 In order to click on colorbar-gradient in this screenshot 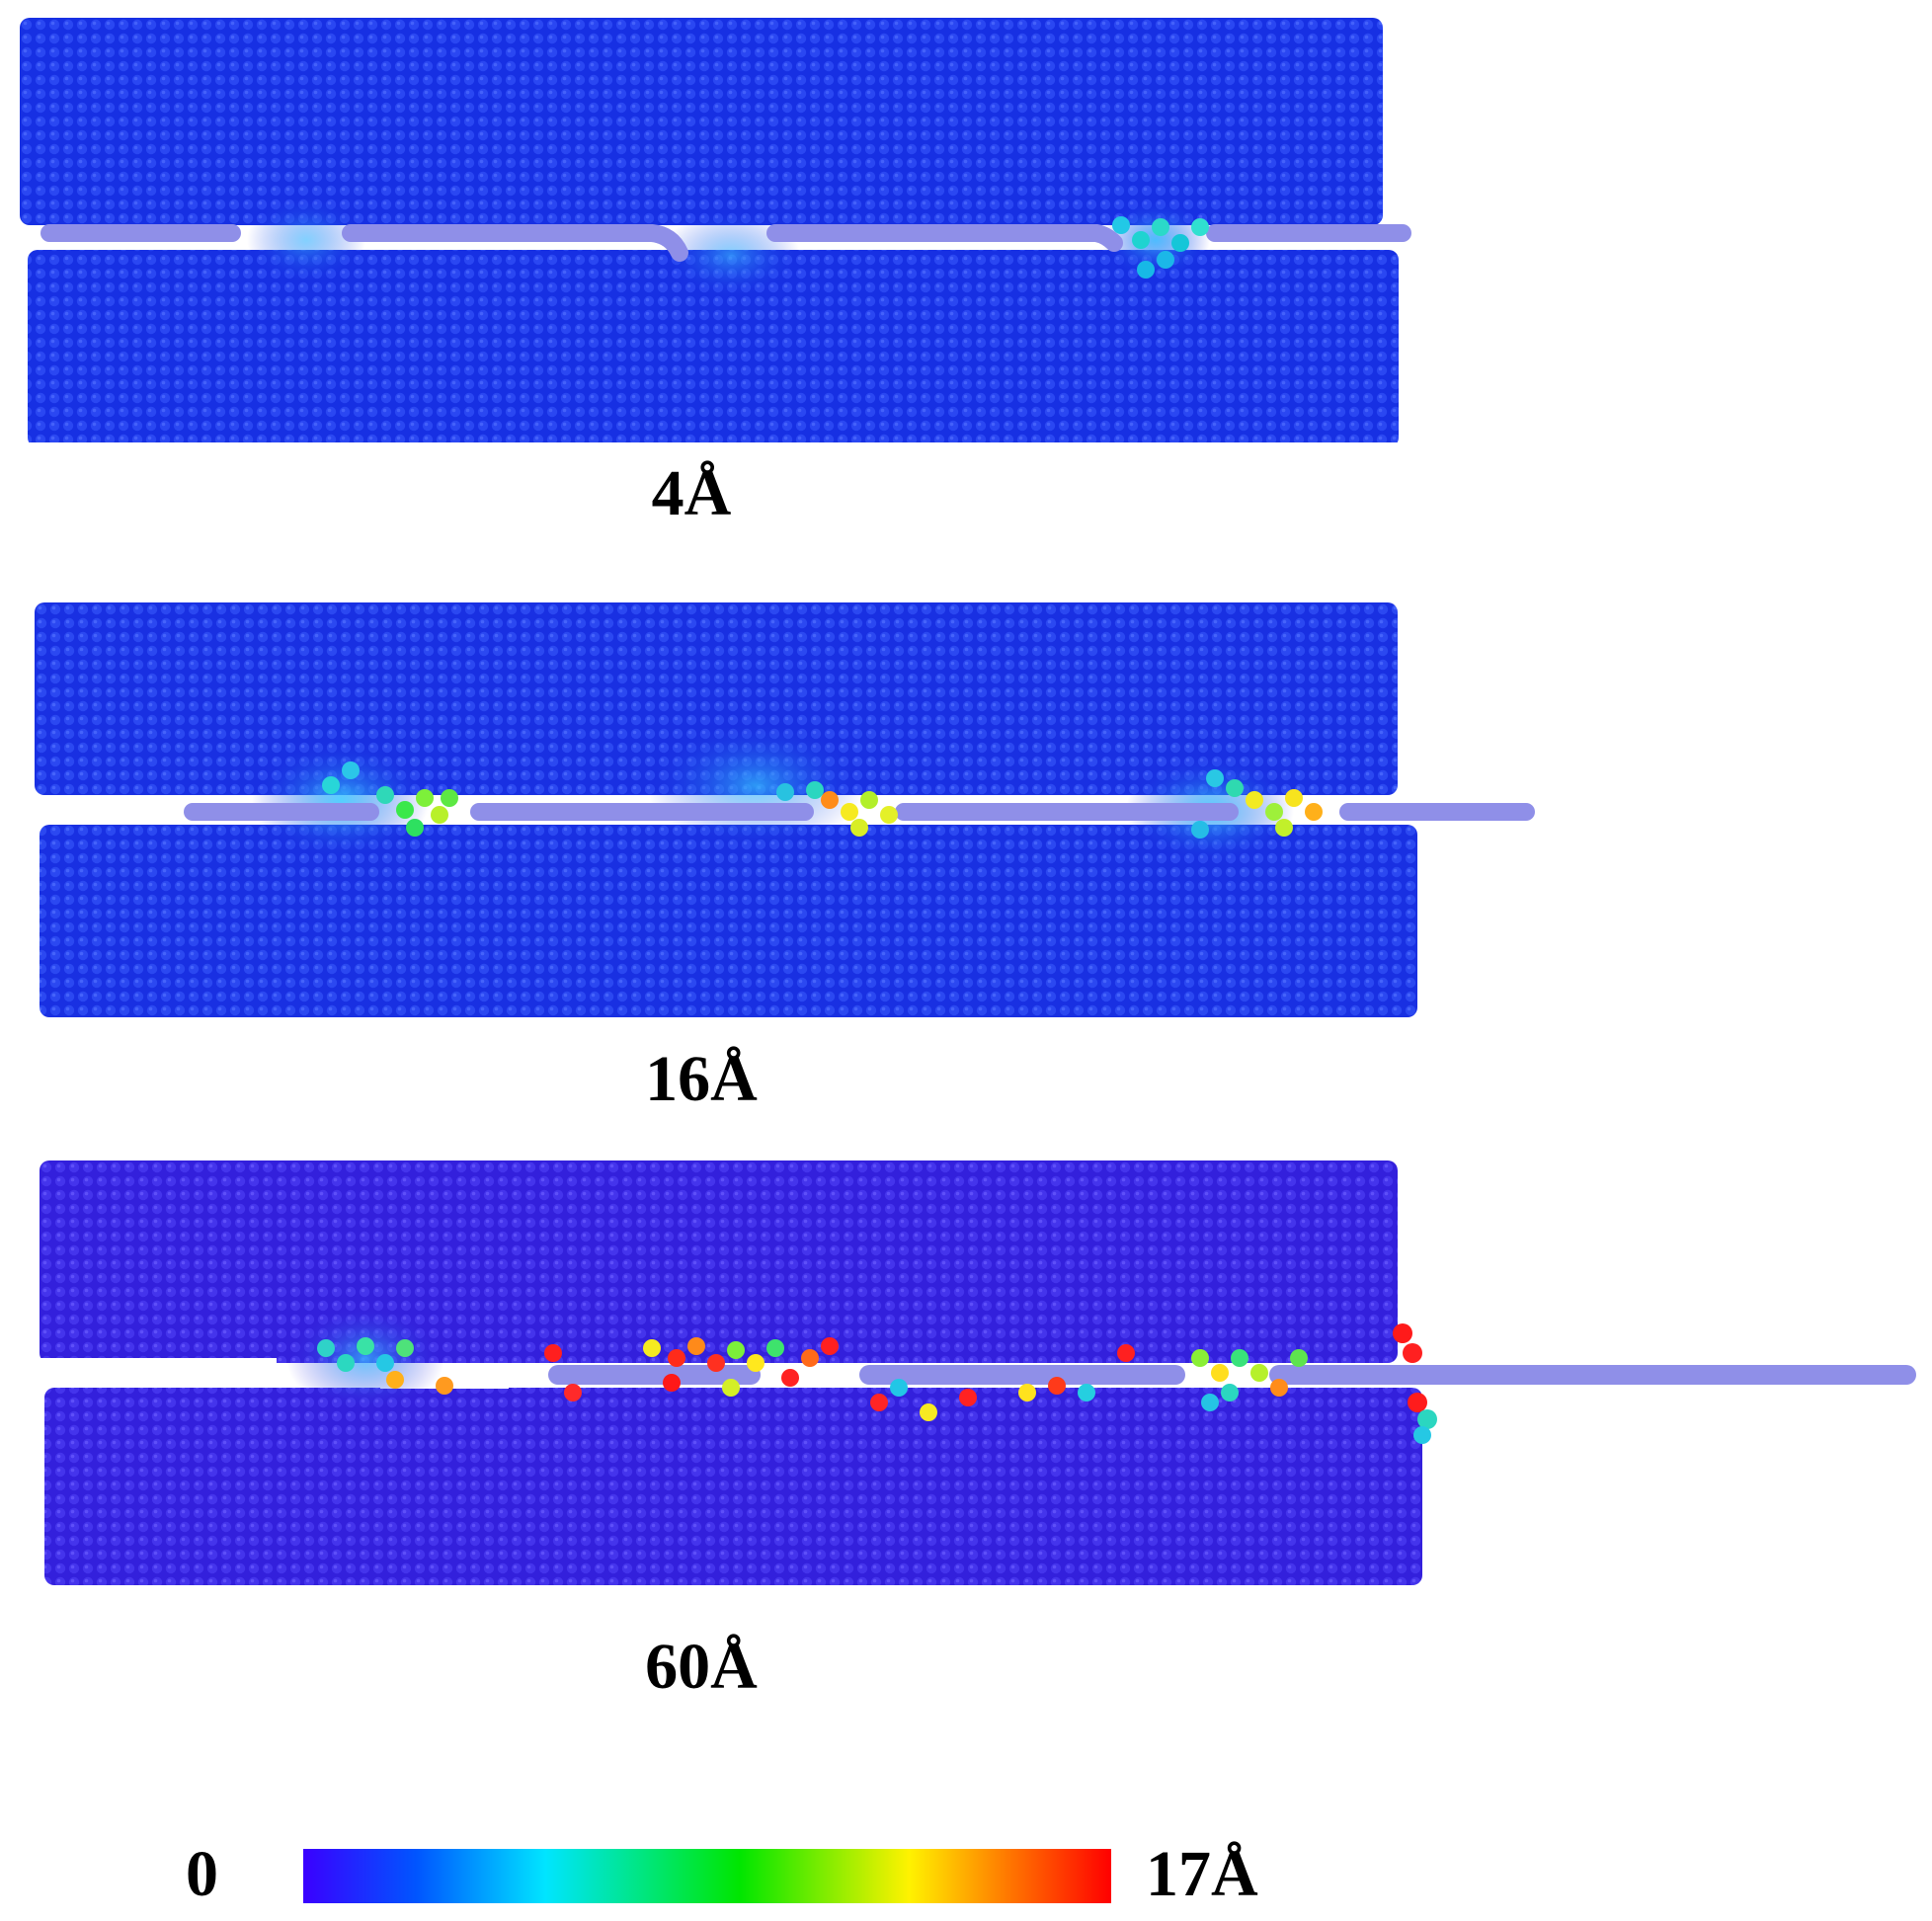, I will do `click(707, 1876)`.